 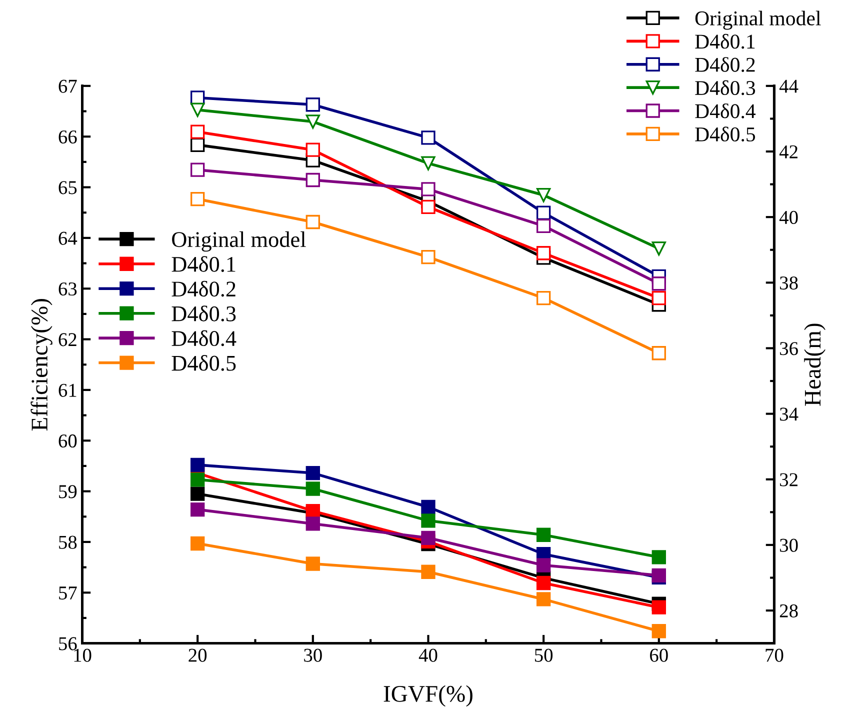 What do you see at coordinates (68, 542) in the screenshot?
I see `y-tick-label: 58` at bounding box center [68, 542].